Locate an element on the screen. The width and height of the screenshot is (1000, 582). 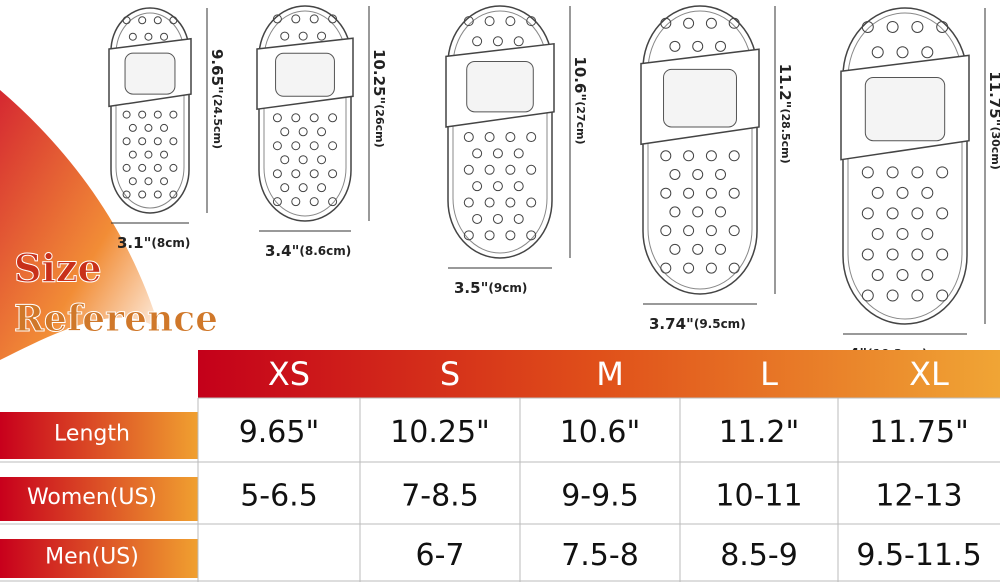
column-header: XS is located at coordinates (289, 374).